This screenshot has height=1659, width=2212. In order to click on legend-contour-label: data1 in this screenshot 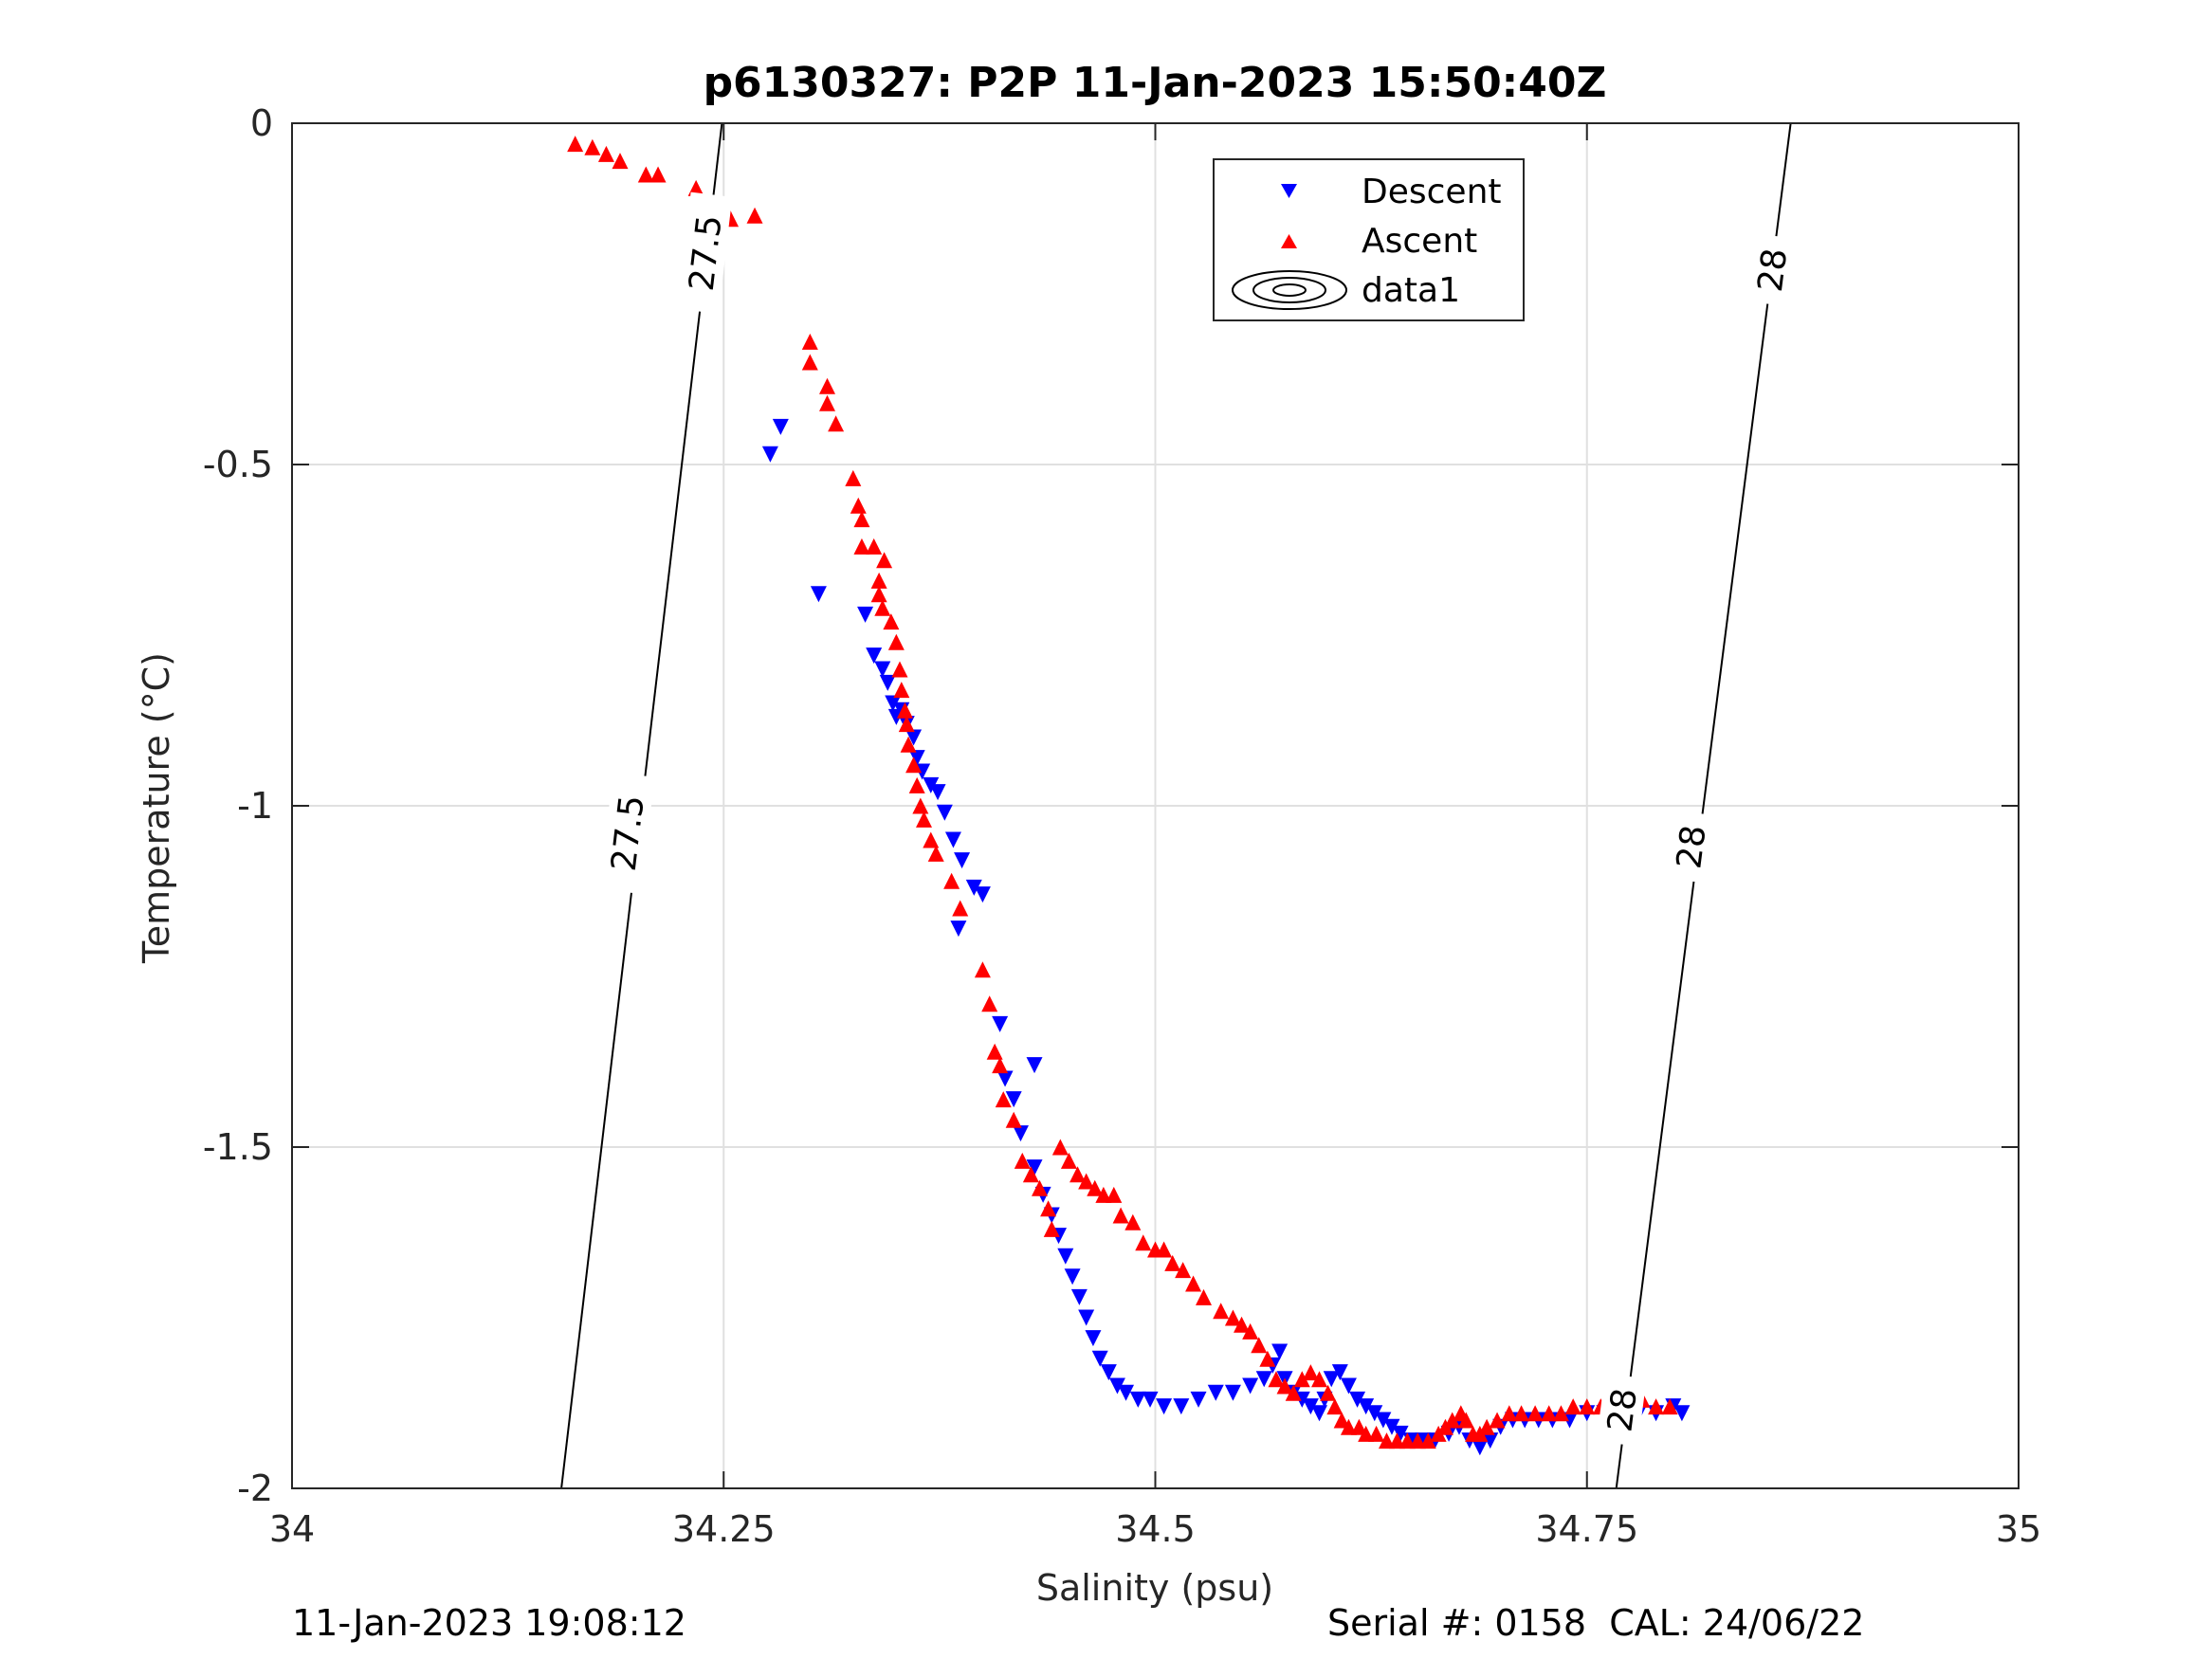, I will do `click(1411, 290)`.